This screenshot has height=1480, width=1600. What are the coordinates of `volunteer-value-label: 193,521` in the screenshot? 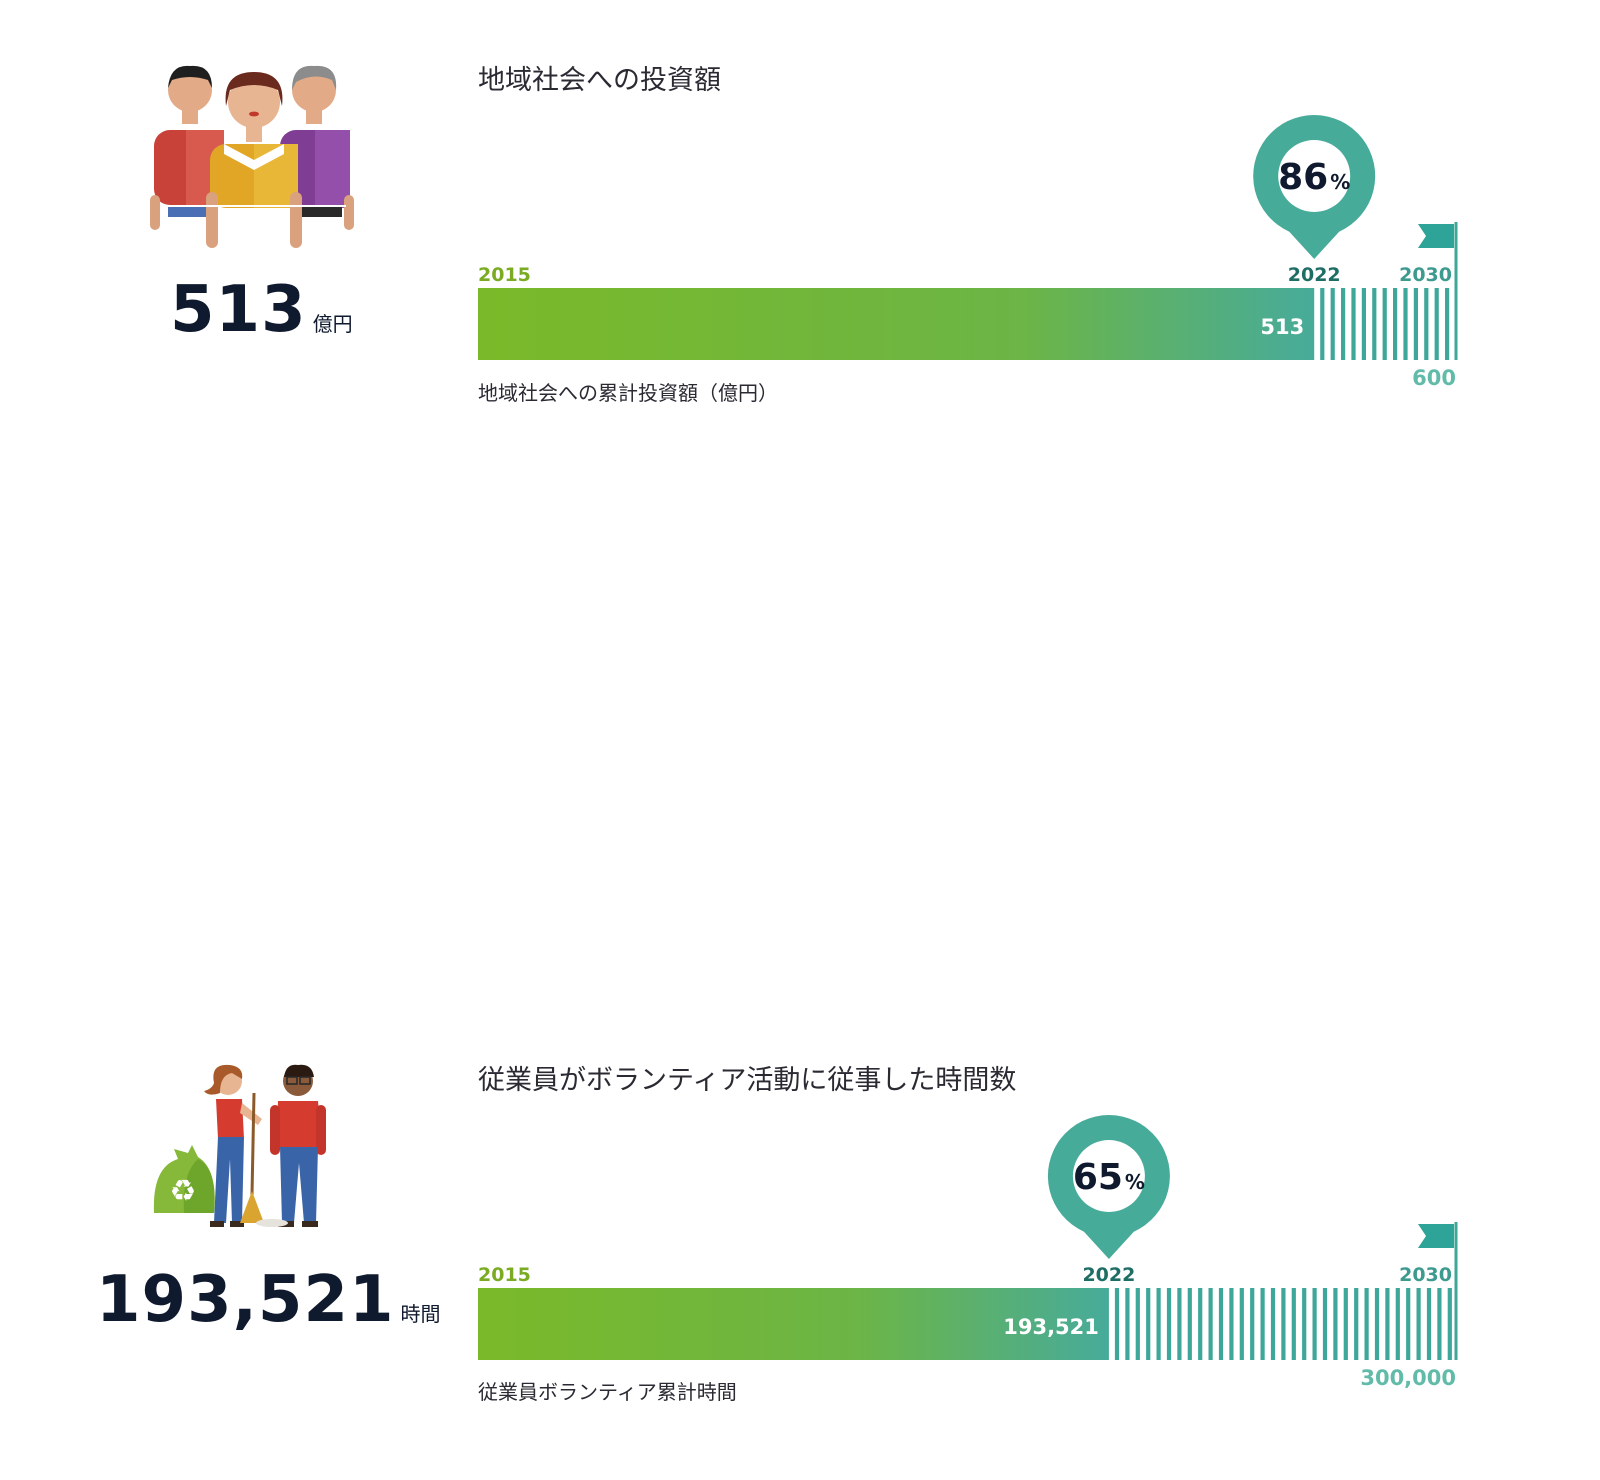 It's located at (1051, 1327).